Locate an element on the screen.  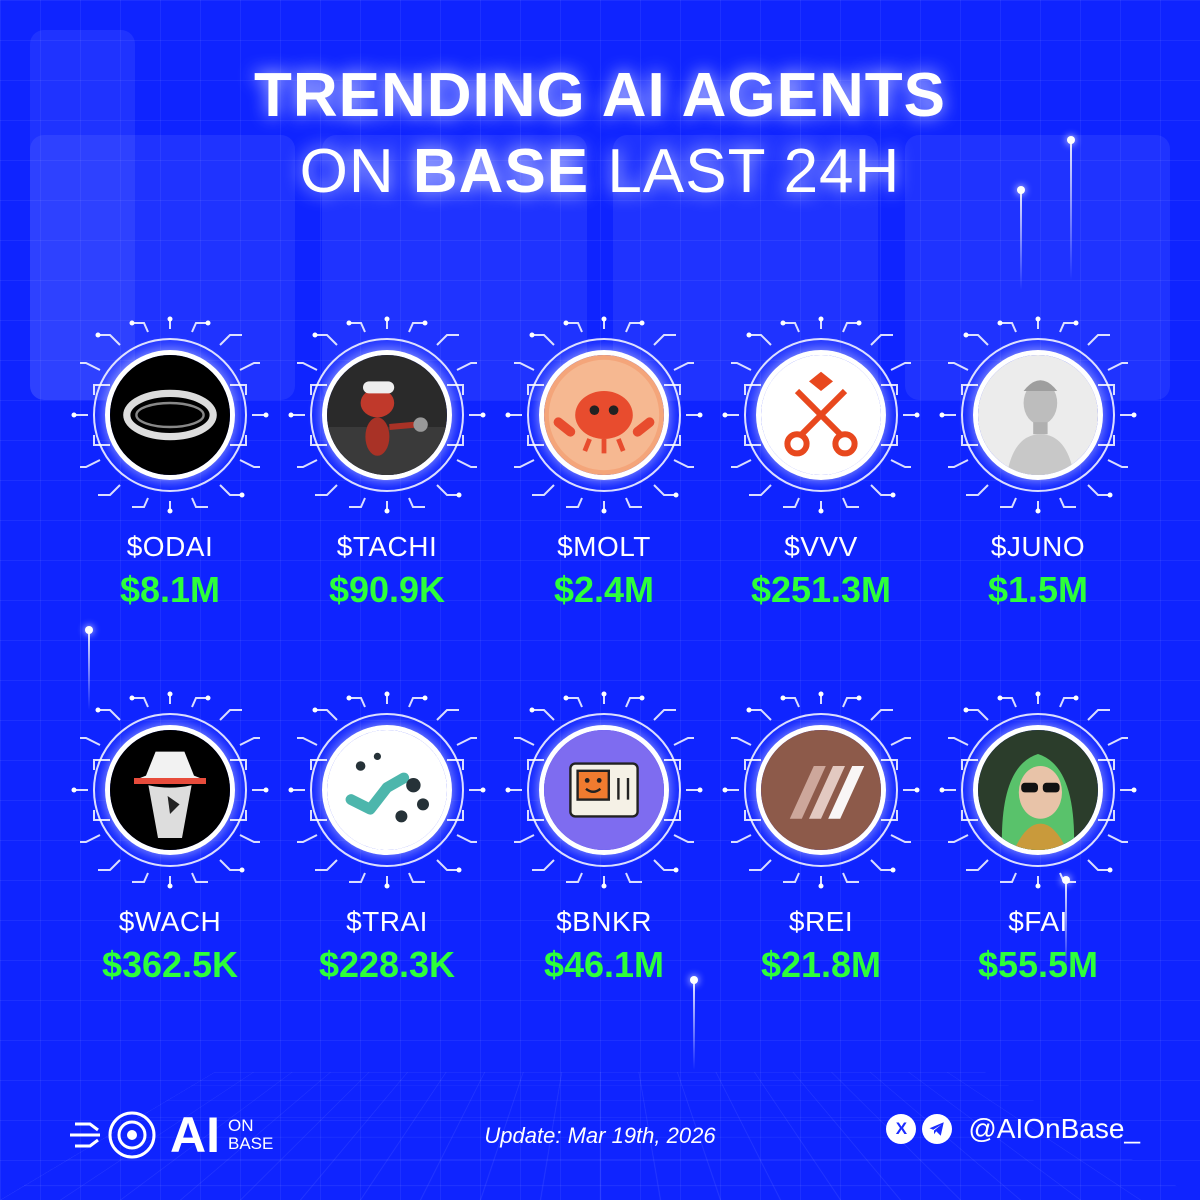
agent-ticker: $MOLT is located at coordinates (604, 547).